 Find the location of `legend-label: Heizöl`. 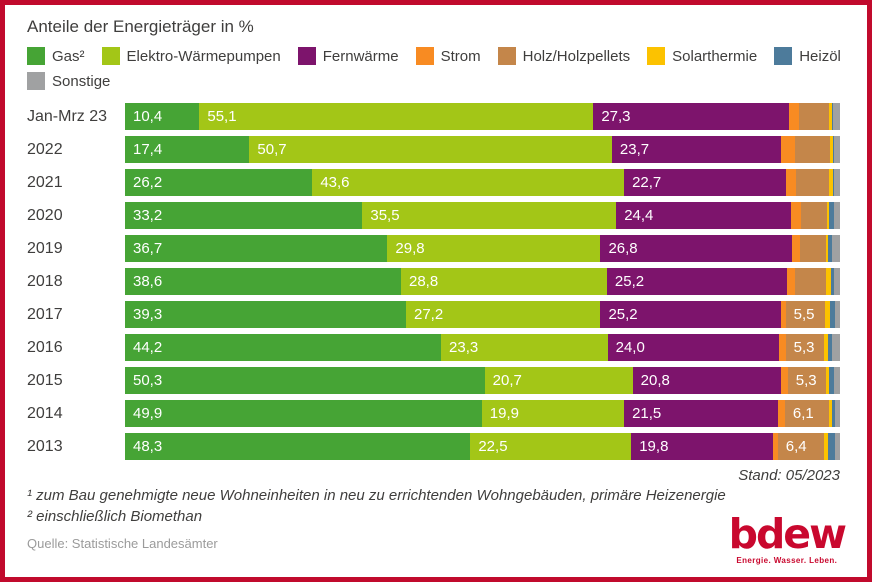

legend-label: Heizöl is located at coordinates (820, 56).